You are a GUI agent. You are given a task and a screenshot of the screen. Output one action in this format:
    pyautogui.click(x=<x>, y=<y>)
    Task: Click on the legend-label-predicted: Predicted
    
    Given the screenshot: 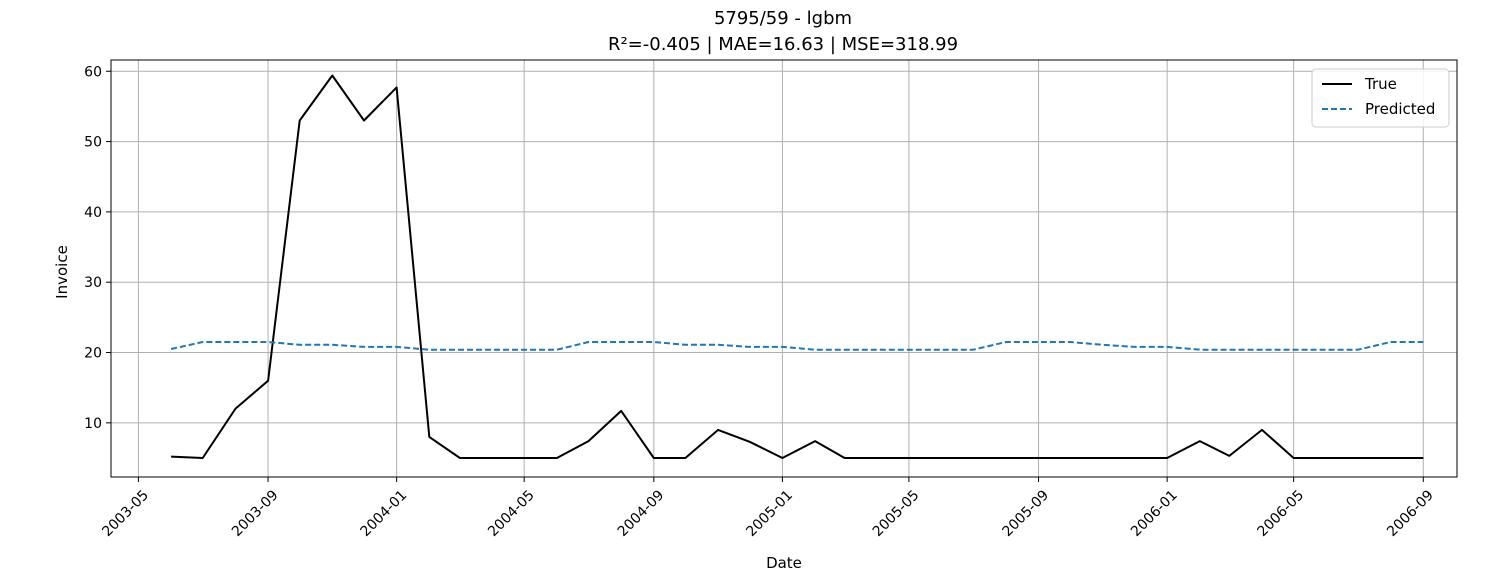 What is the action you would take?
    pyautogui.click(x=1400, y=109)
    